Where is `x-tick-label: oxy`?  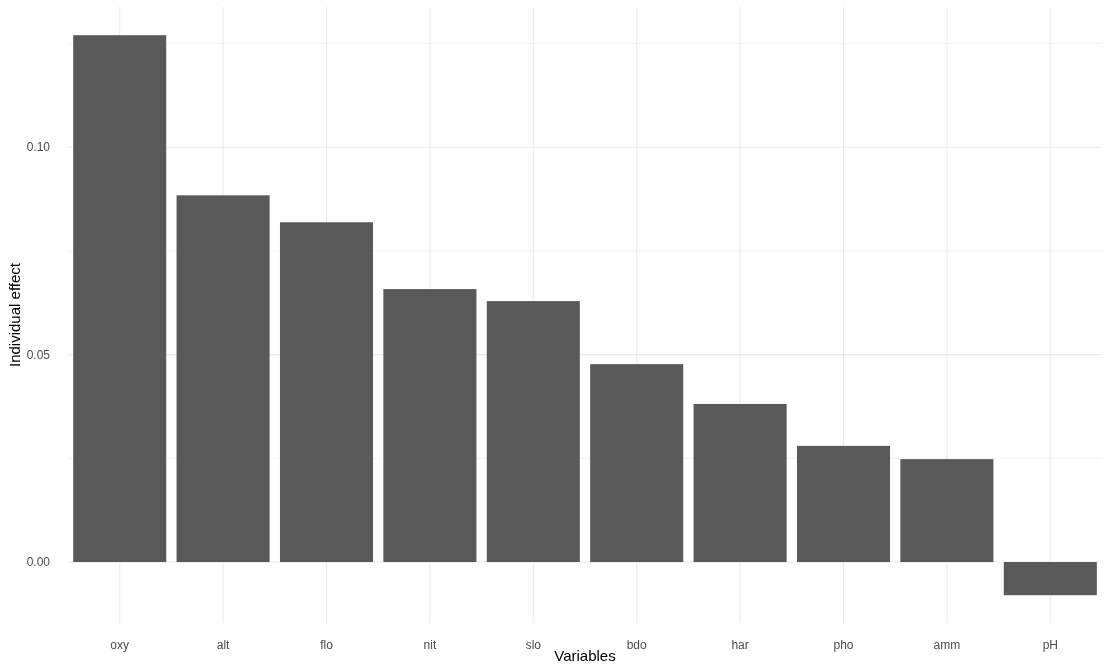
x-tick-label: oxy is located at coordinates (120, 645).